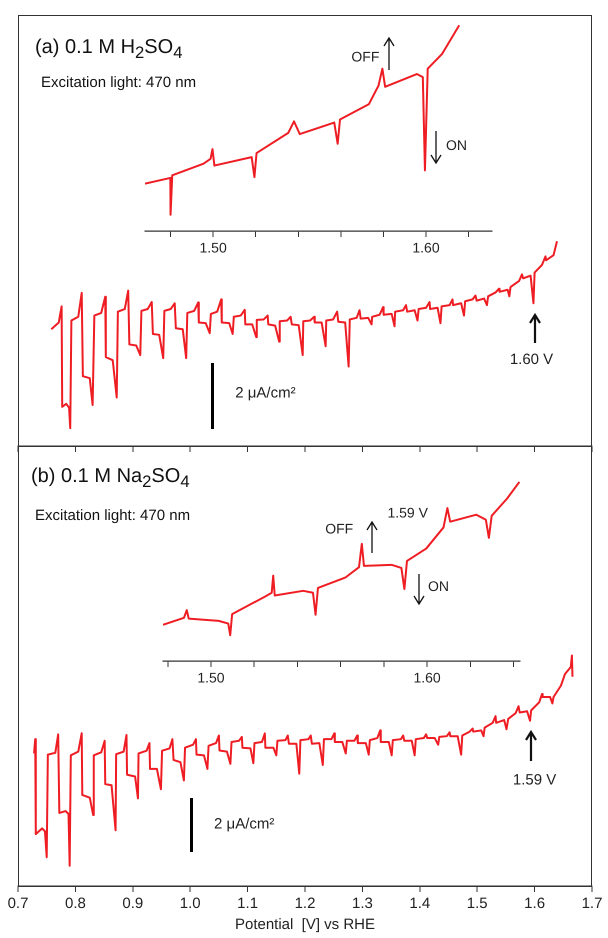 This screenshot has width=608, height=938. What do you see at coordinates (534, 903) in the screenshot?
I see `x-tick-label: 1.6` at bounding box center [534, 903].